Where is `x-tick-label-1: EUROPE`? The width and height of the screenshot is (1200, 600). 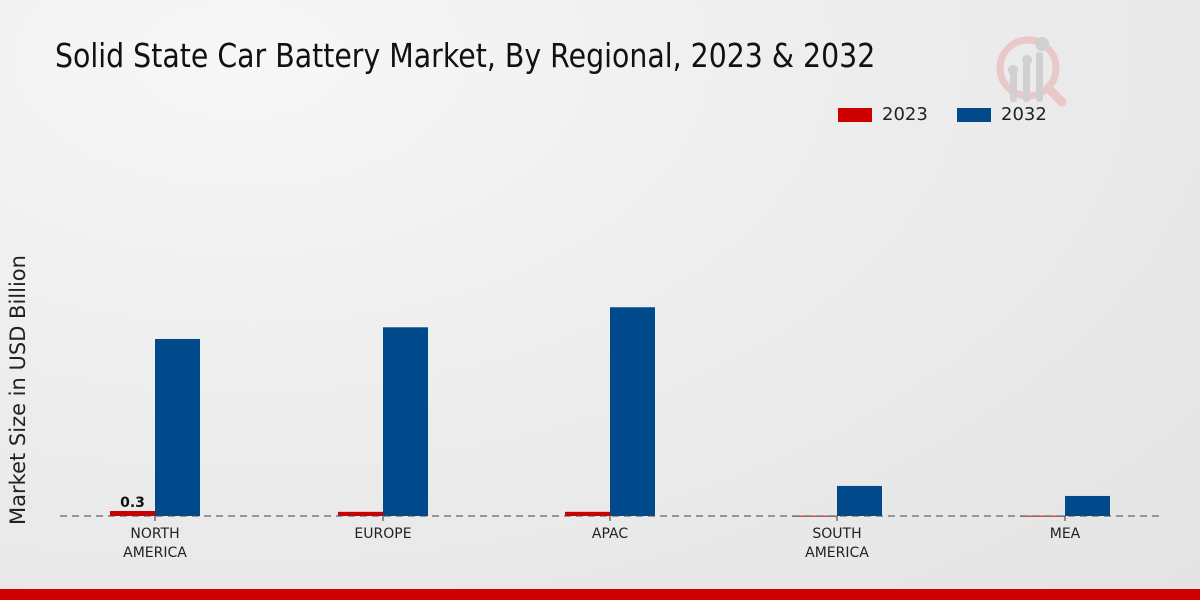 x-tick-label-1: EUROPE is located at coordinates (382, 534).